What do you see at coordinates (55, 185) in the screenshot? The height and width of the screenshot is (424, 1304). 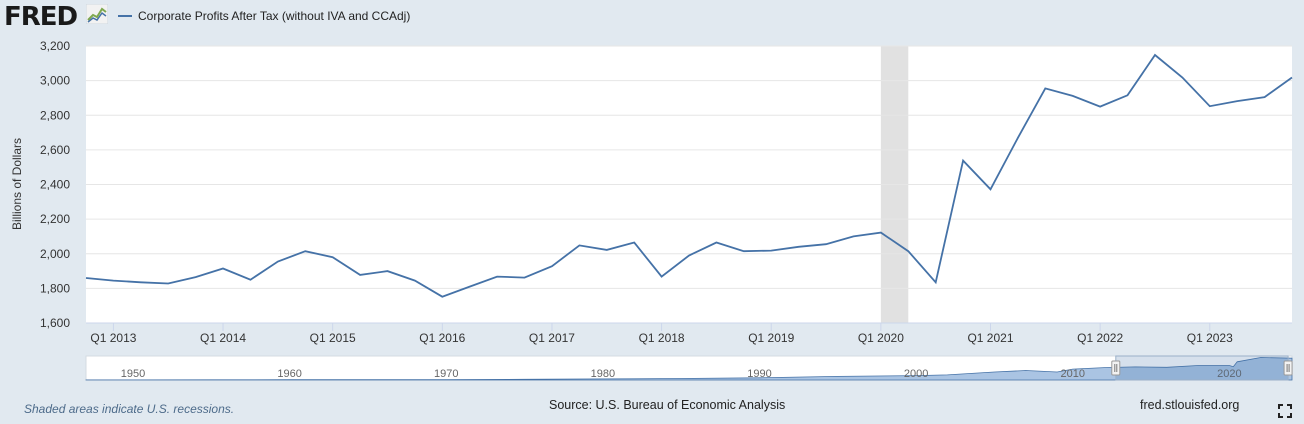 I see `y-tick-label: 2,400` at bounding box center [55, 185].